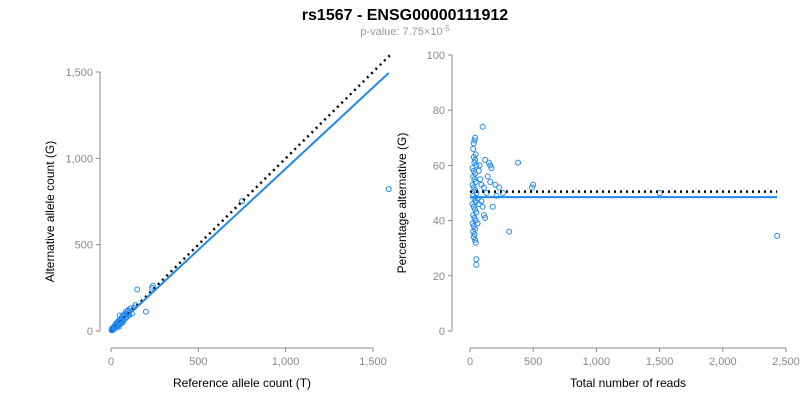 Image resolution: width=800 pixels, height=400 pixels. What do you see at coordinates (439, 166) in the screenshot?
I see `y-tick-label: 60` at bounding box center [439, 166].